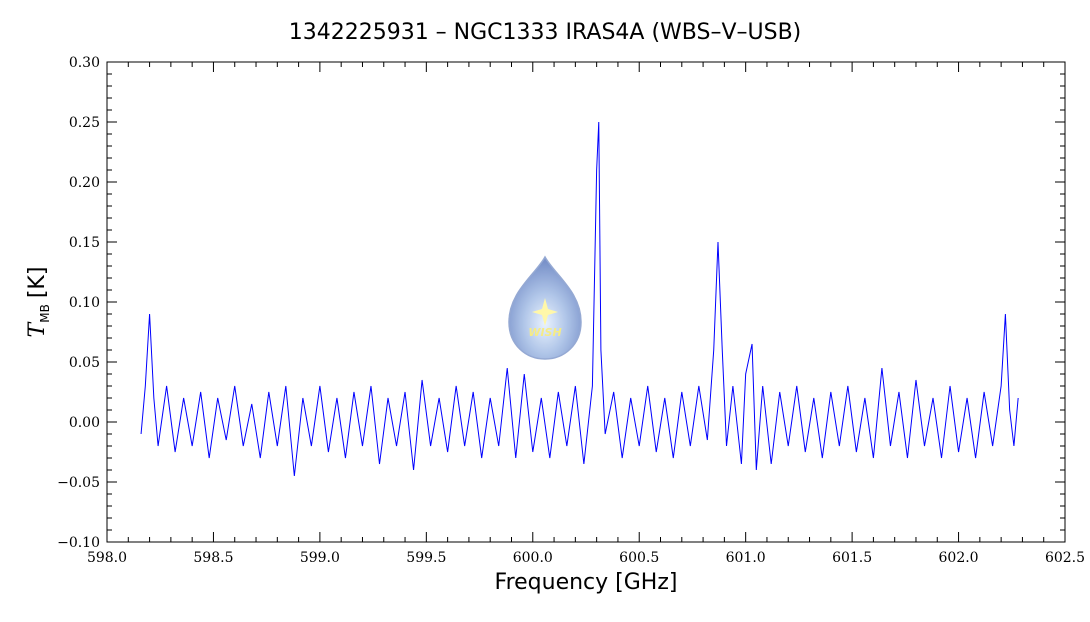 This screenshot has height=622, width=1090. I want to click on y-tick-label: 0.30, so click(84, 63).